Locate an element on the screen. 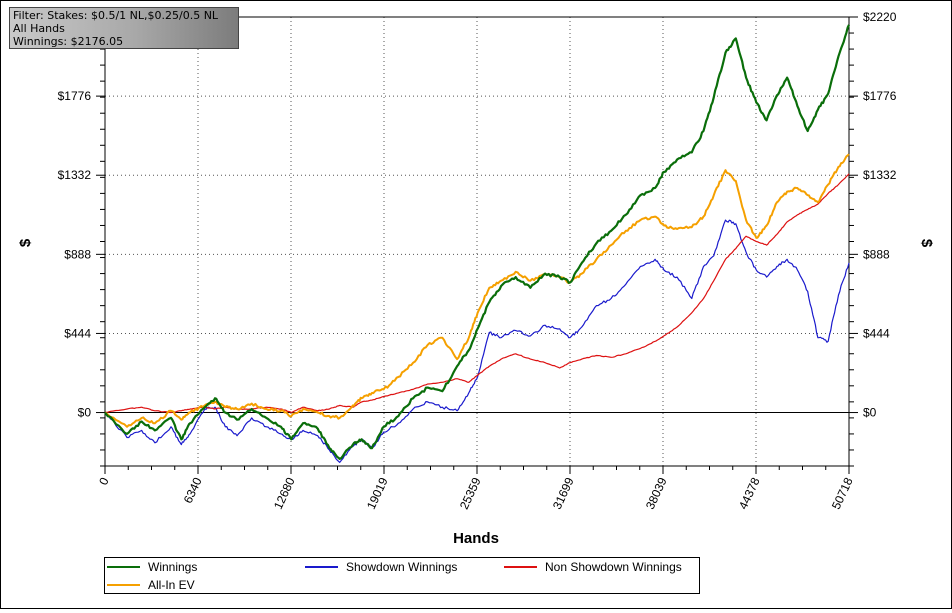 The width and height of the screenshot is (952, 613). y-tick-label-right: $1776 is located at coordinates (880, 96).